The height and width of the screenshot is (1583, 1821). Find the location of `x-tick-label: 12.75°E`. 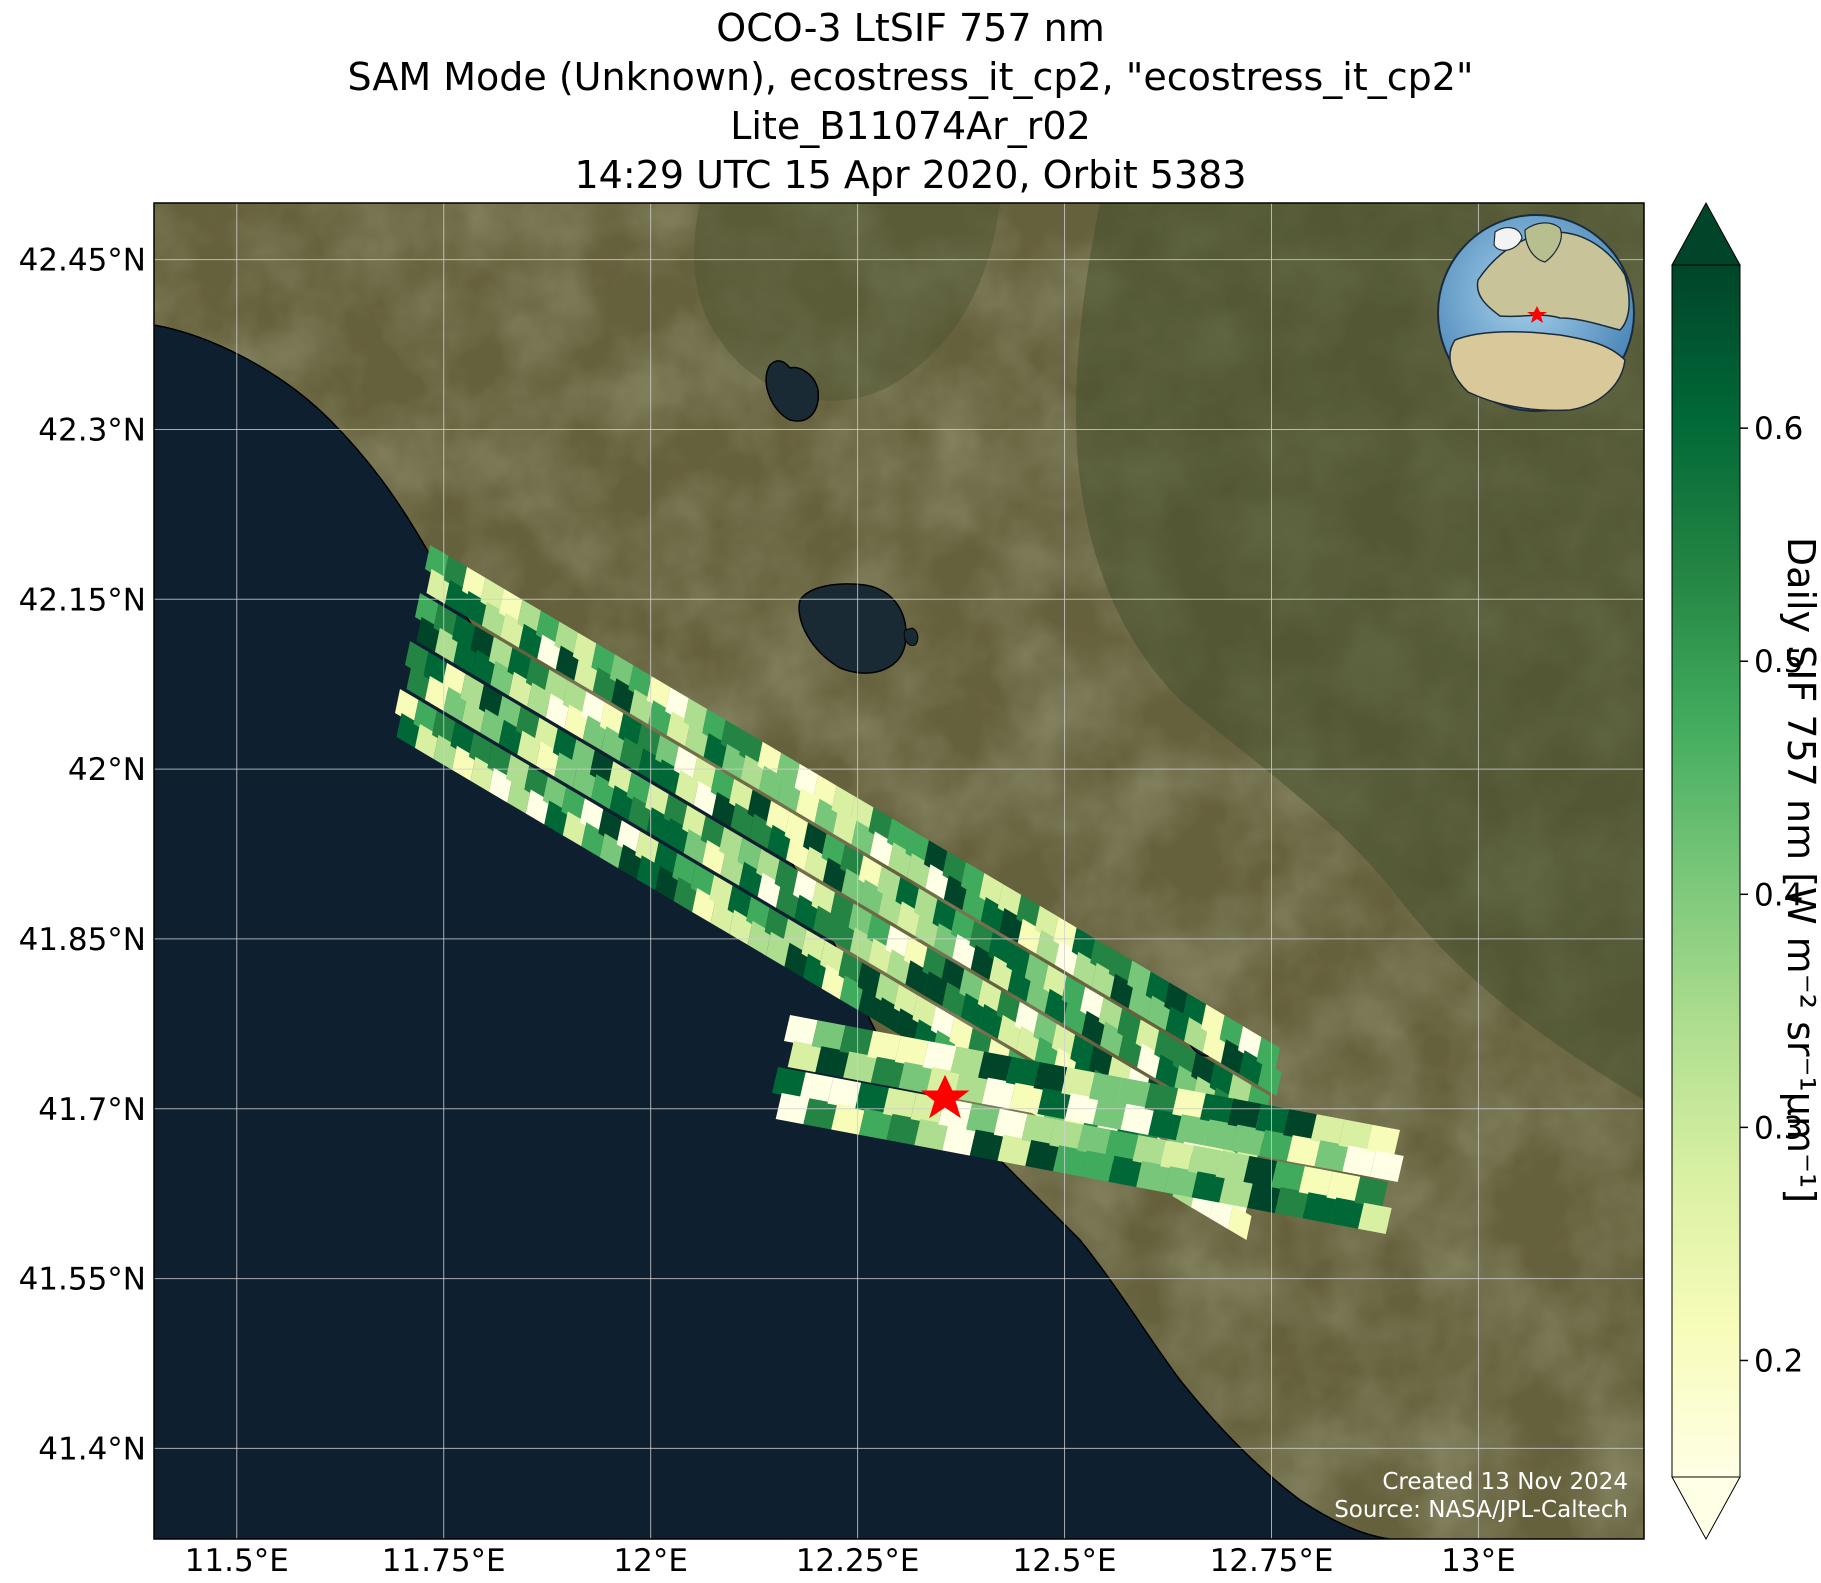

x-tick-label: 12.75°E is located at coordinates (1272, 1561).